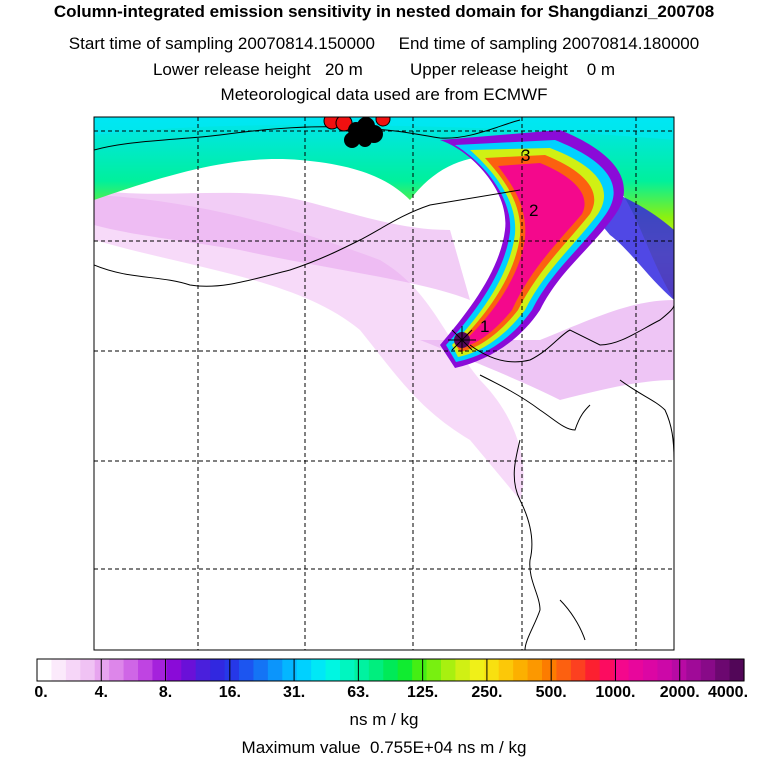 Image resolution: width=768 pixels, height=768 pixels. I want to click on colorbar-tick-label: 2000., so click(679, 692).